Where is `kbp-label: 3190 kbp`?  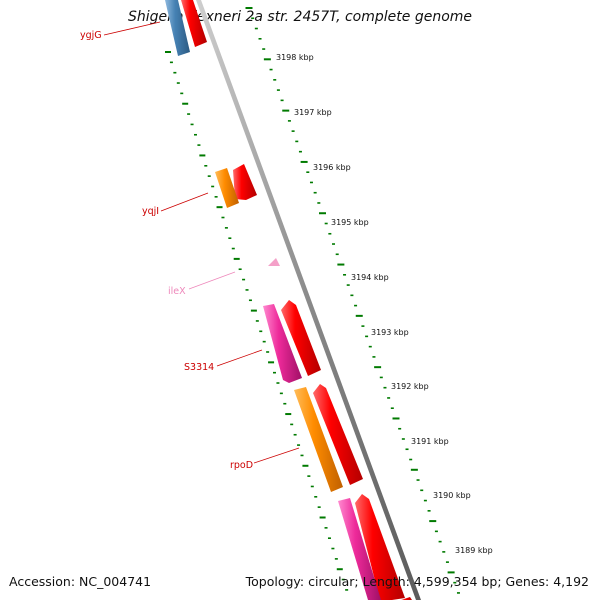
kbp-label: 3190 kbp is located at coordinates (452, 495).